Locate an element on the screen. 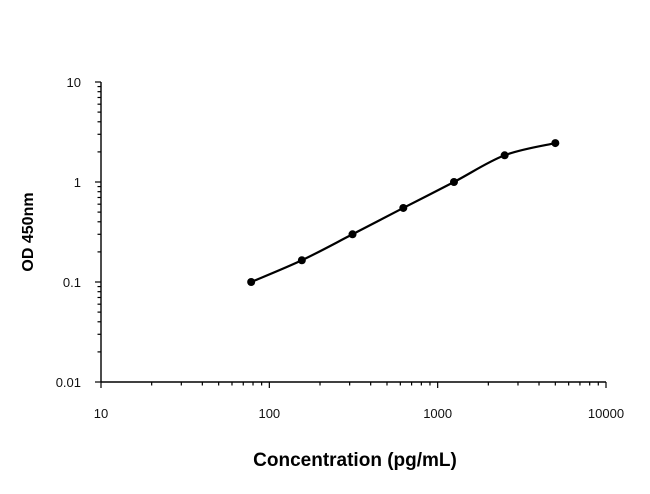 Image resolution: width=650 pixels, height=494 pixels. x-tick-label: 10000 is located at coordinates (606, 413).